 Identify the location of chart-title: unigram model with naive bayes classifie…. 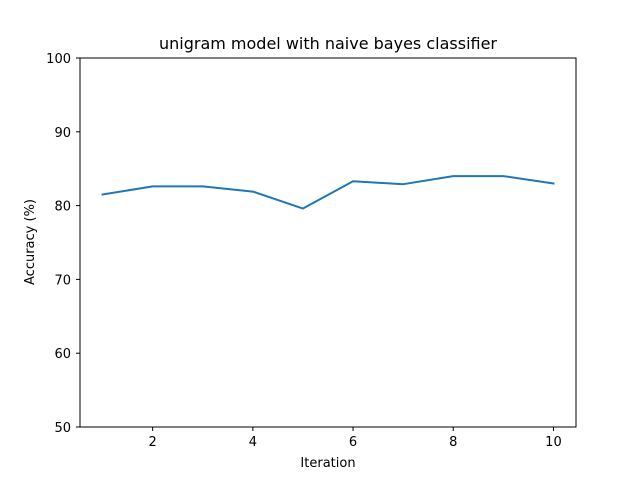
(328, 43).